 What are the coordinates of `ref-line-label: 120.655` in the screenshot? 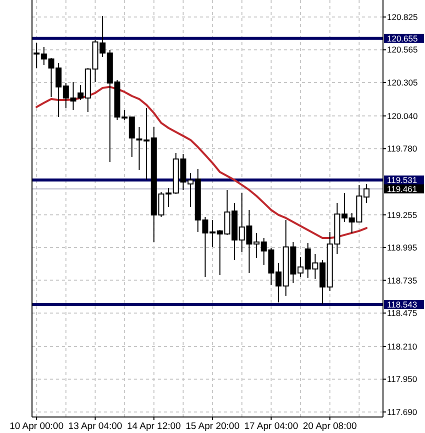 It's located at (402, 38).